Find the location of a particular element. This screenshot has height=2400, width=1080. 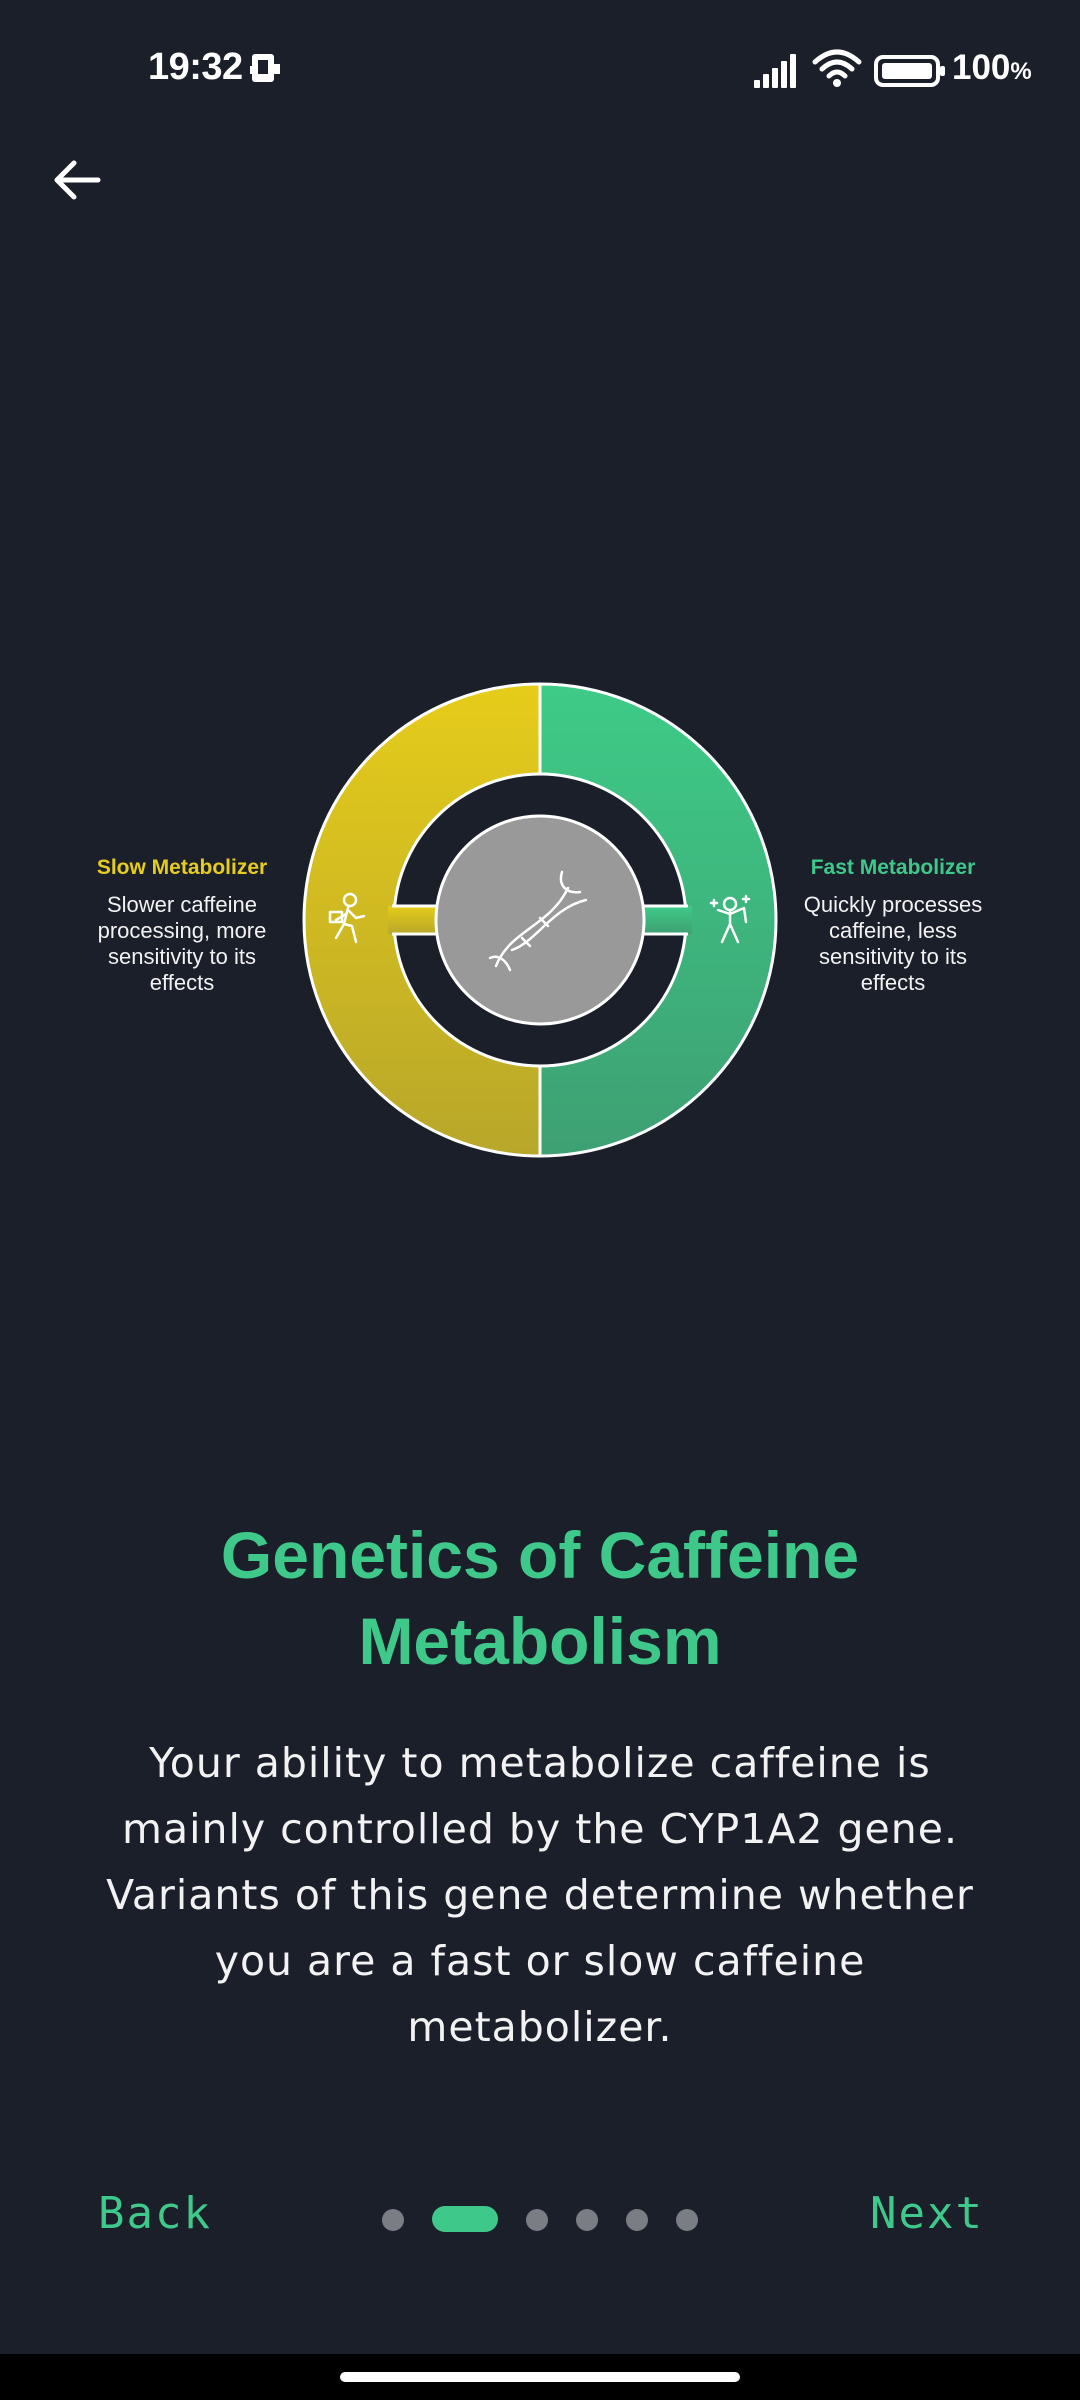

wifi-icon is located at coordinates (837, 70).